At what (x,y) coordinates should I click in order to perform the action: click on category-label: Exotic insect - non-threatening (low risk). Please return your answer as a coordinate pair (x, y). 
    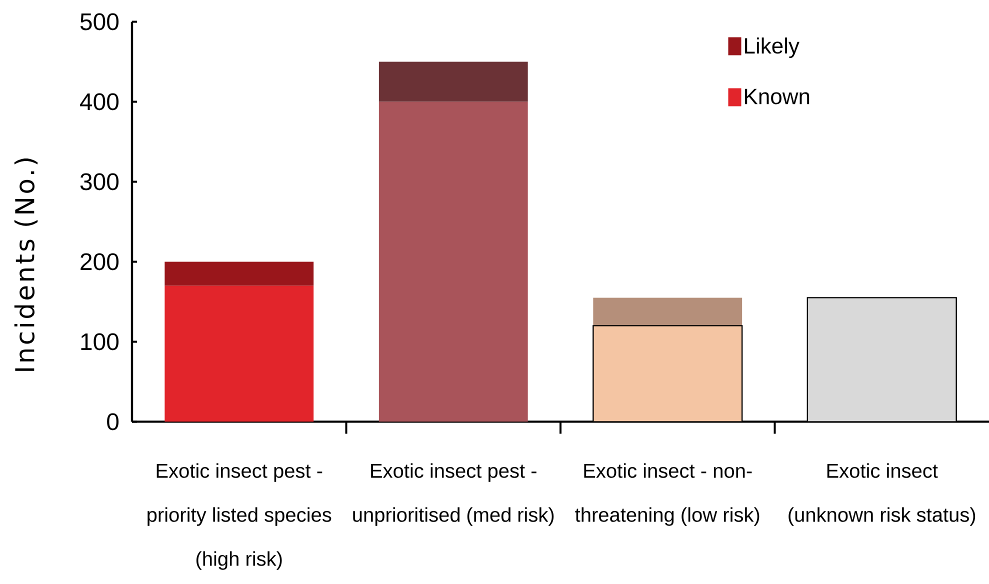
    Looking at the image, I should click on (667, 494).